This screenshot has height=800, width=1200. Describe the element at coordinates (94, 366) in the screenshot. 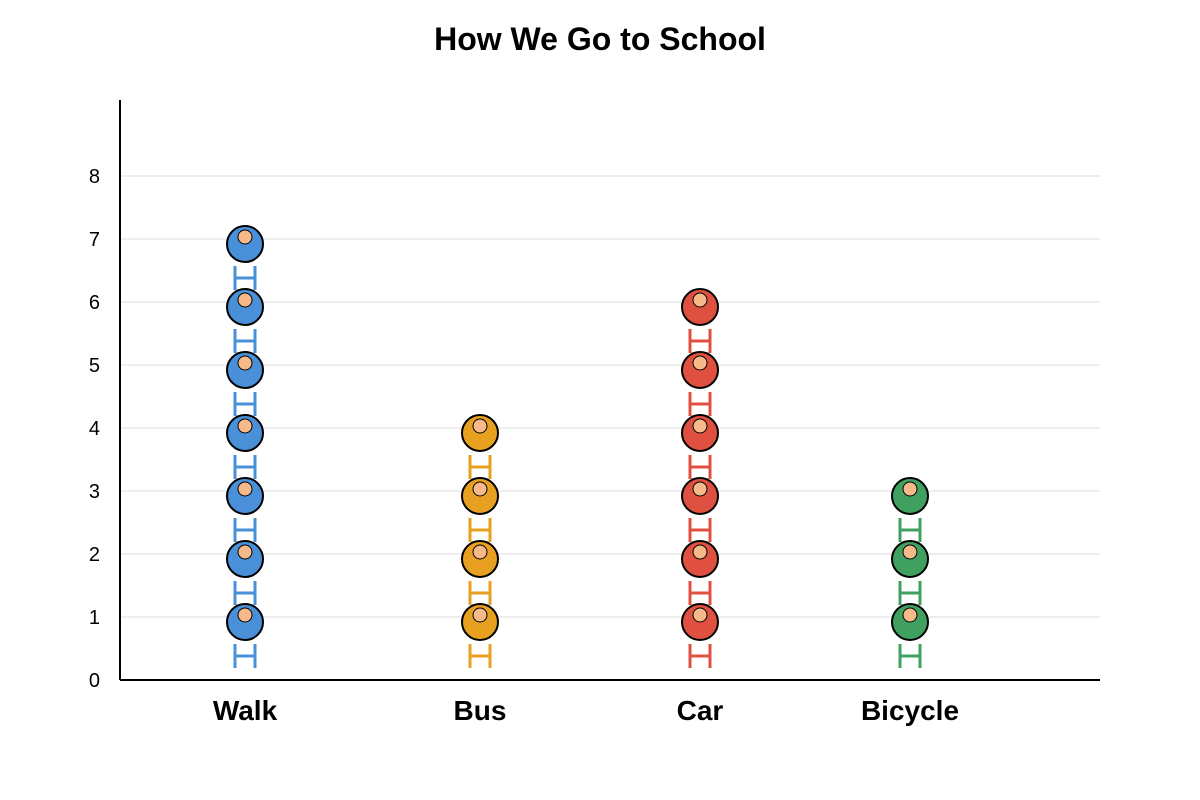

I see `y-tick-label: 5` at that location.